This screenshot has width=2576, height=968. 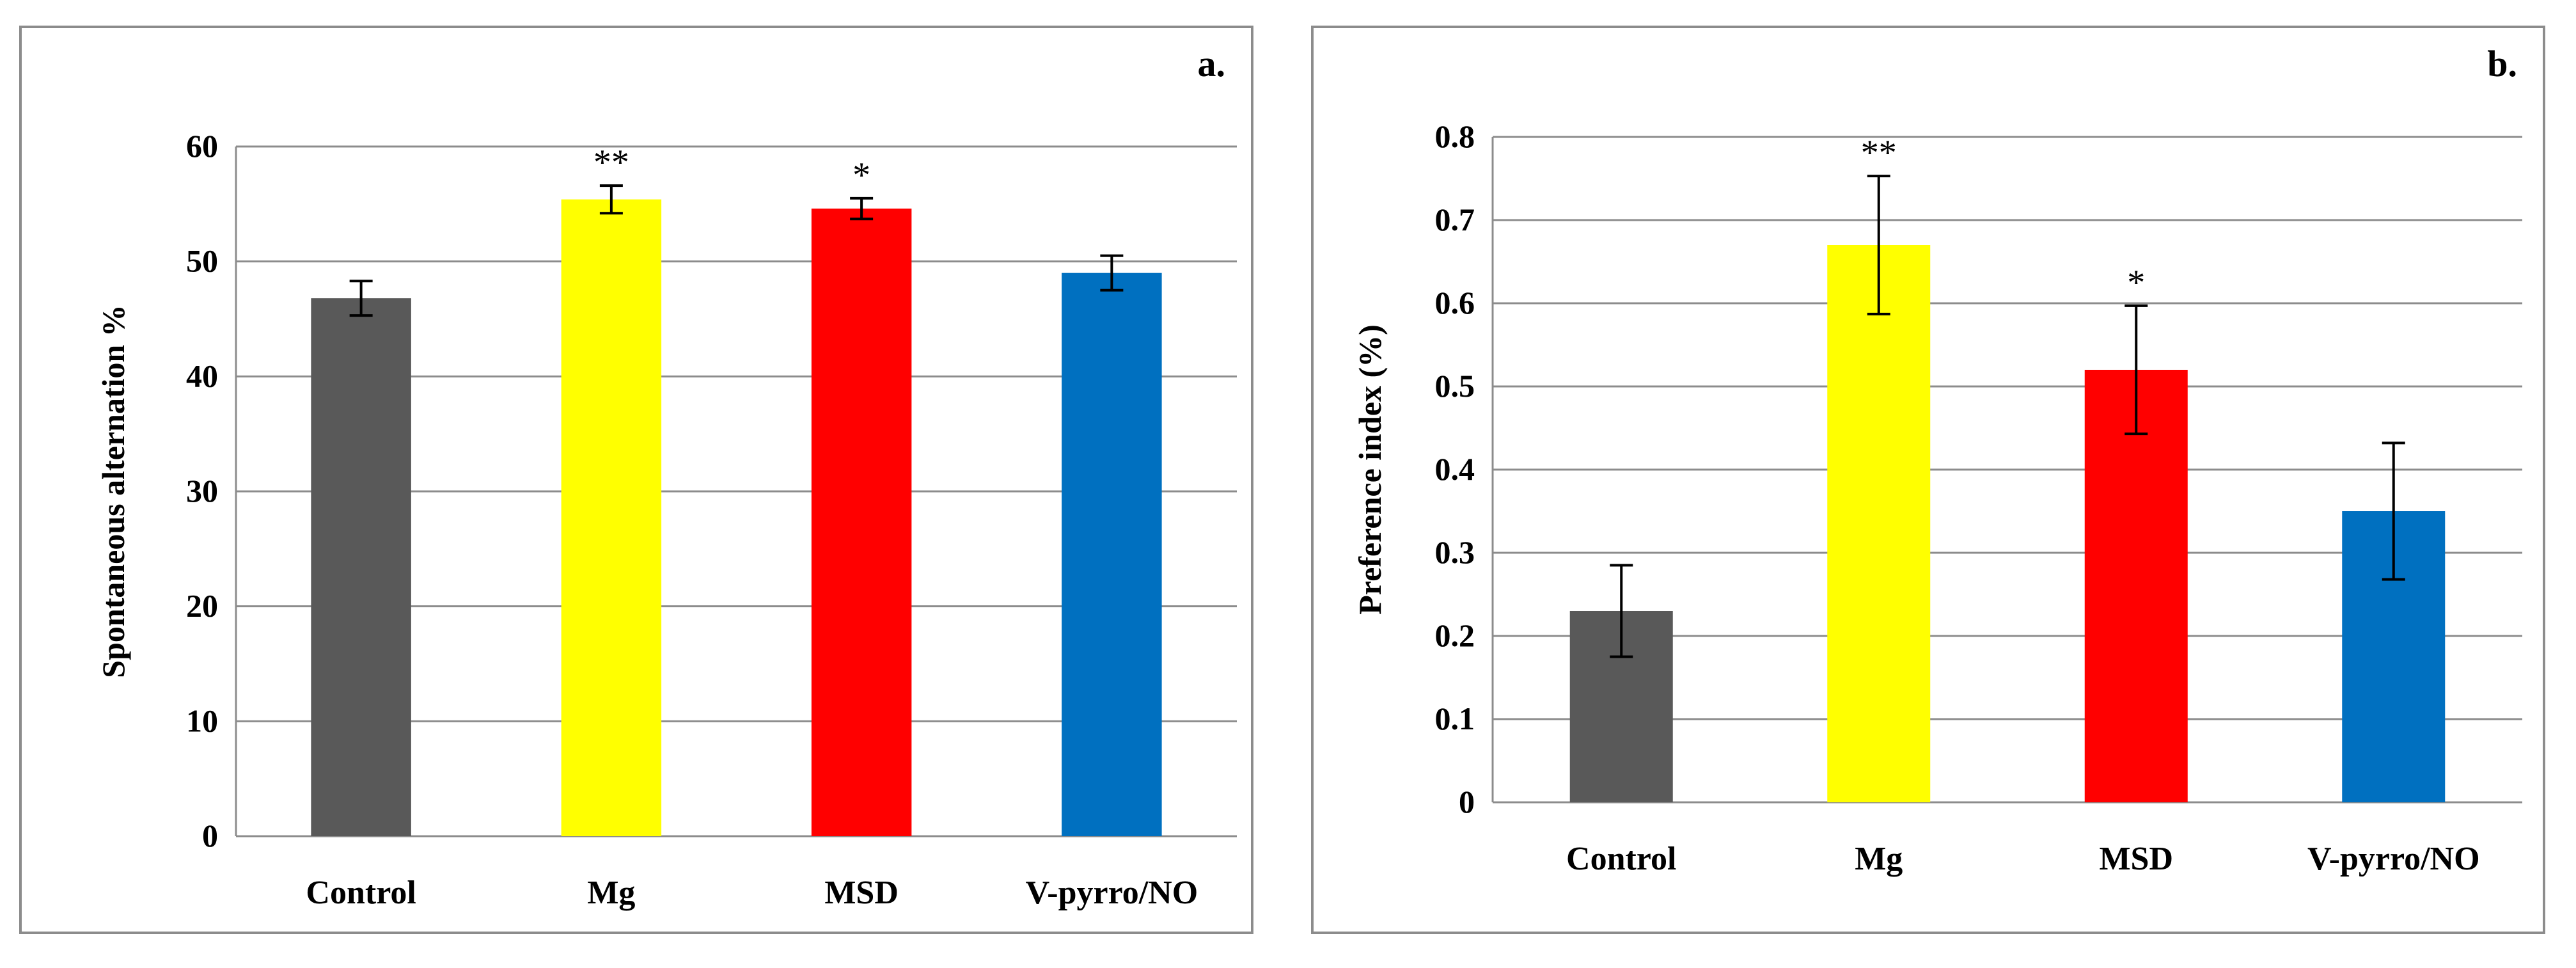 What do you see at coordinates (1455, 635) in the screenshot?
I see `y-tick-label-b: 0.2` at bounding box center [1455, 635].